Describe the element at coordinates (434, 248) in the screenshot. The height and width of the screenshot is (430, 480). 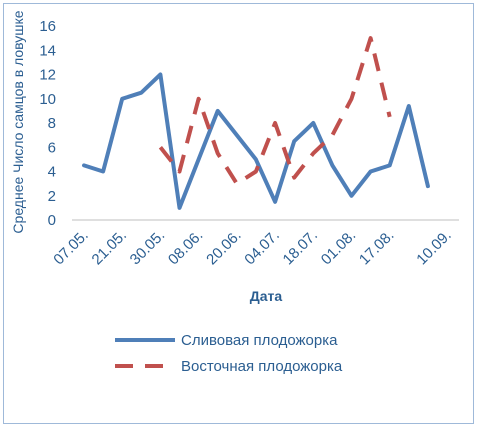
I see `x-tick-label: 10.09.` at that location.